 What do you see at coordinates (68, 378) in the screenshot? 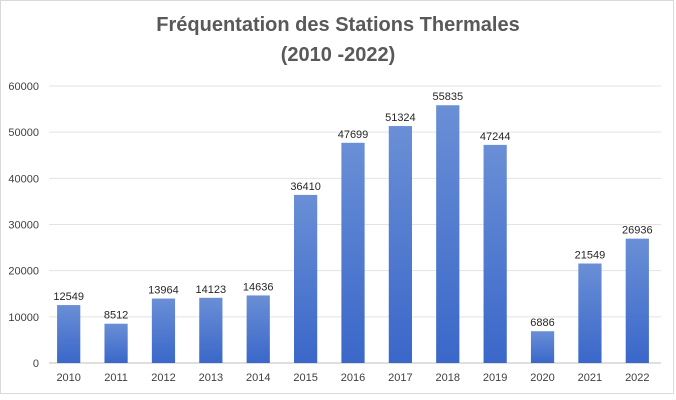
I see `x-tick-label: 2010` at bounding box center [68, 378].